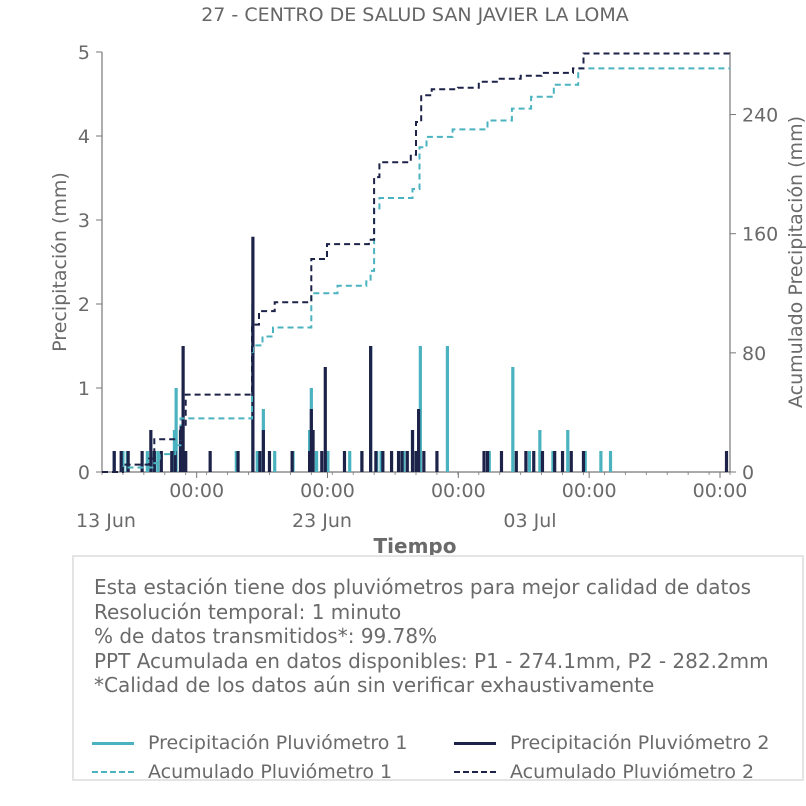 The height and width of the screenshot is (806, 806). What do you see at coordinates (248, 611) in the screenshot?
I see `info-line-resolution: Resolución temporal: 1 minuto` at bounding box center [248, 611].